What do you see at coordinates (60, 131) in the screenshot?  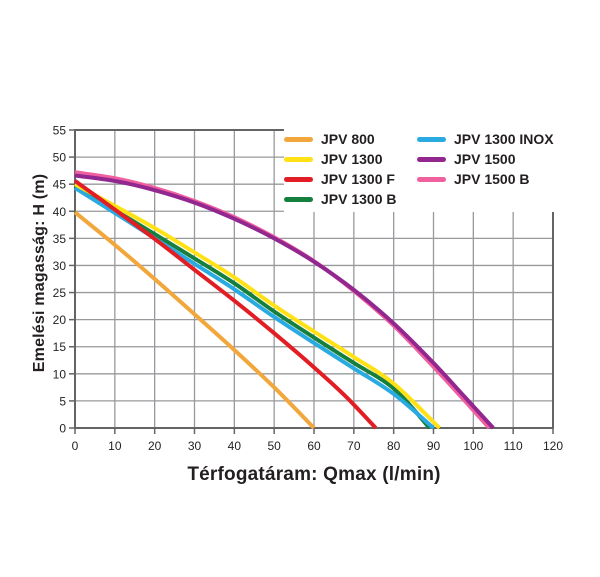 I see `y-tick-label: 55` at bounding box center [60, 131].